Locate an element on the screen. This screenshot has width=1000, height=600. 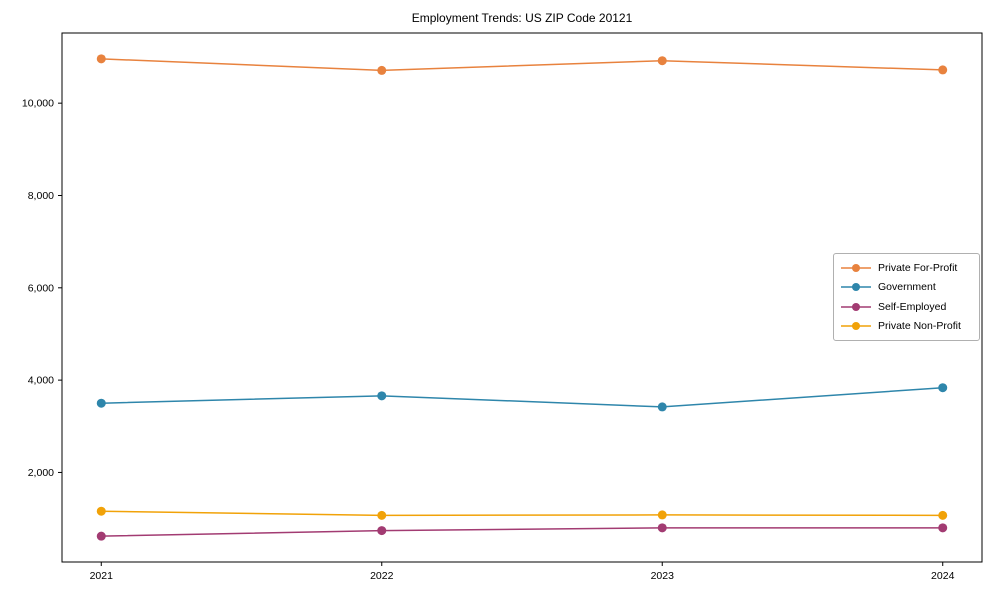
x-tick-label: 2024 is located at coordinates (943, 576).